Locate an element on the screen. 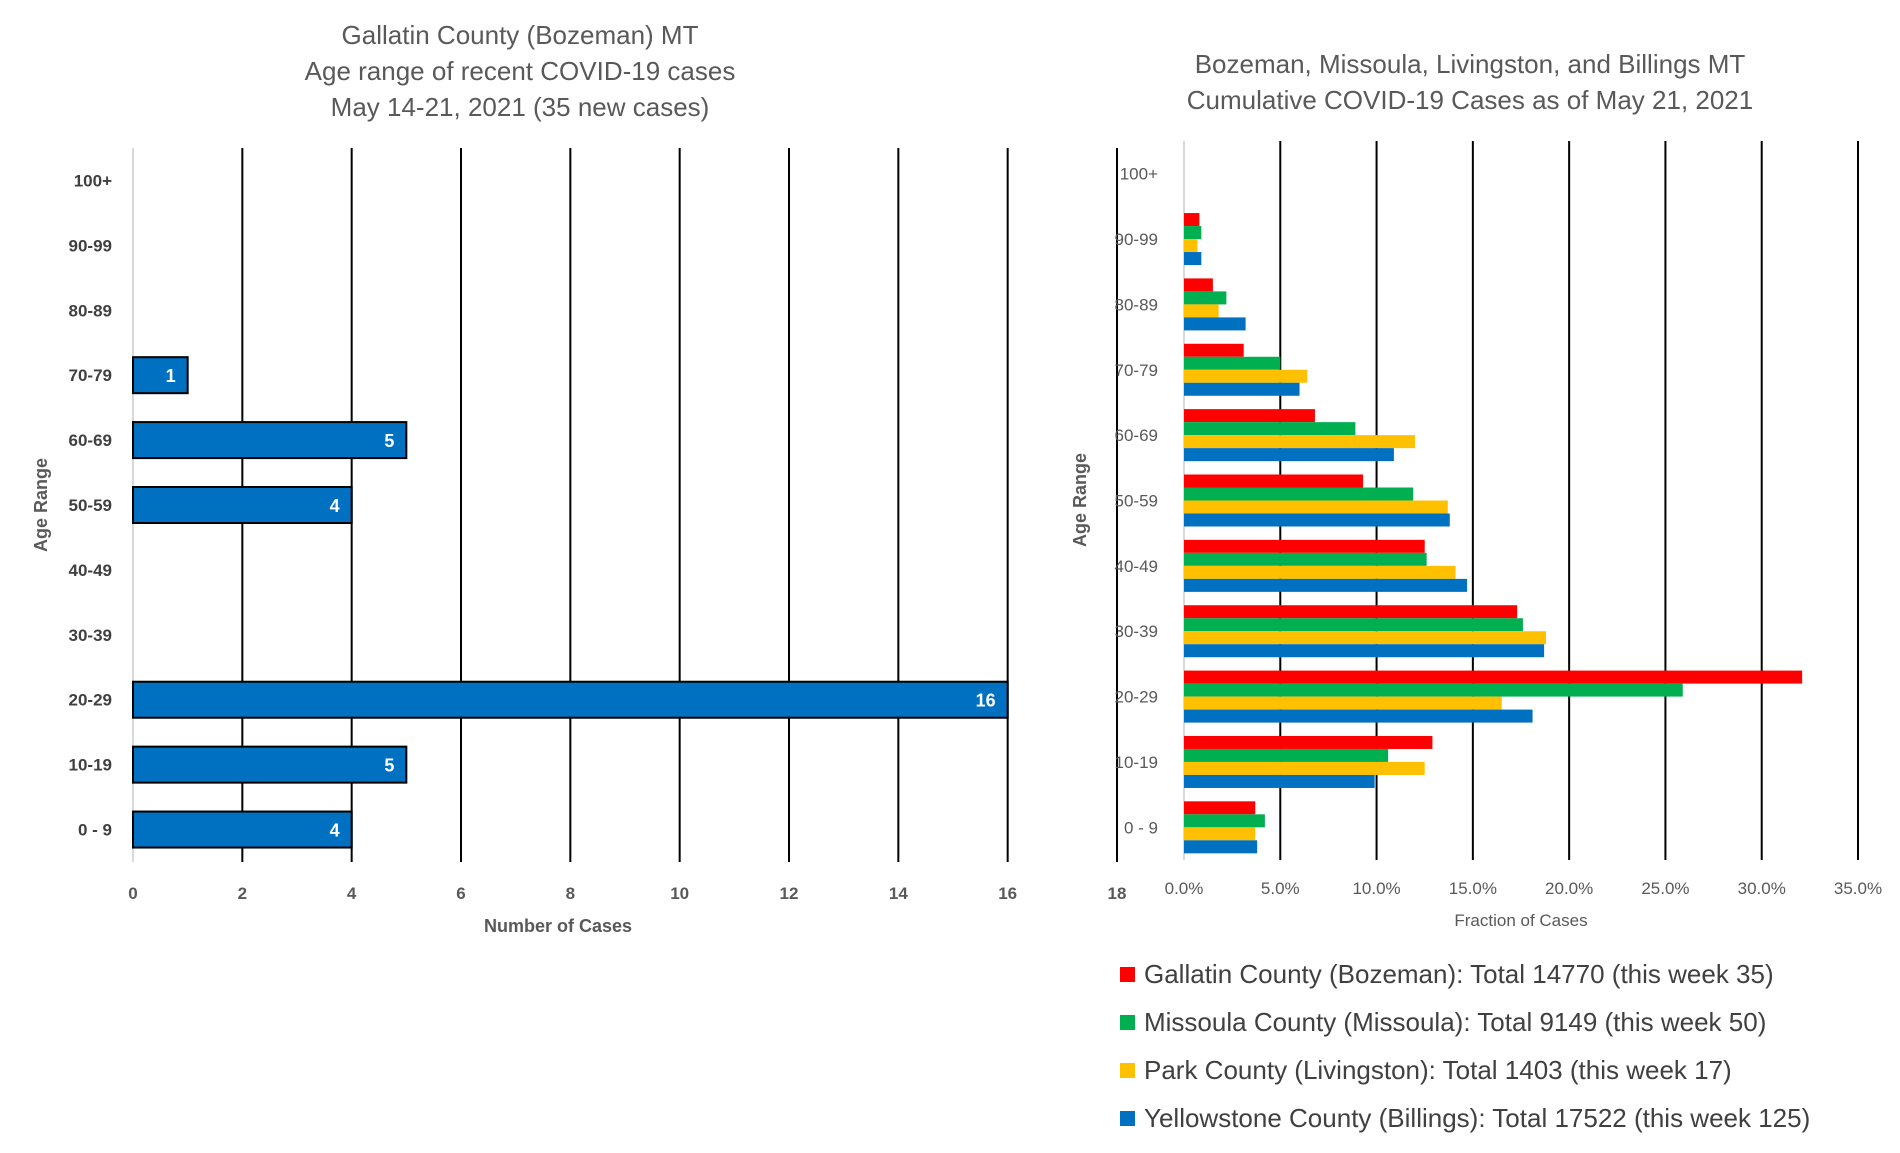 The height and width of the screenshot is (1153, 1900). x-tick-label: 30.0% is located at coordinates (1762, 888).